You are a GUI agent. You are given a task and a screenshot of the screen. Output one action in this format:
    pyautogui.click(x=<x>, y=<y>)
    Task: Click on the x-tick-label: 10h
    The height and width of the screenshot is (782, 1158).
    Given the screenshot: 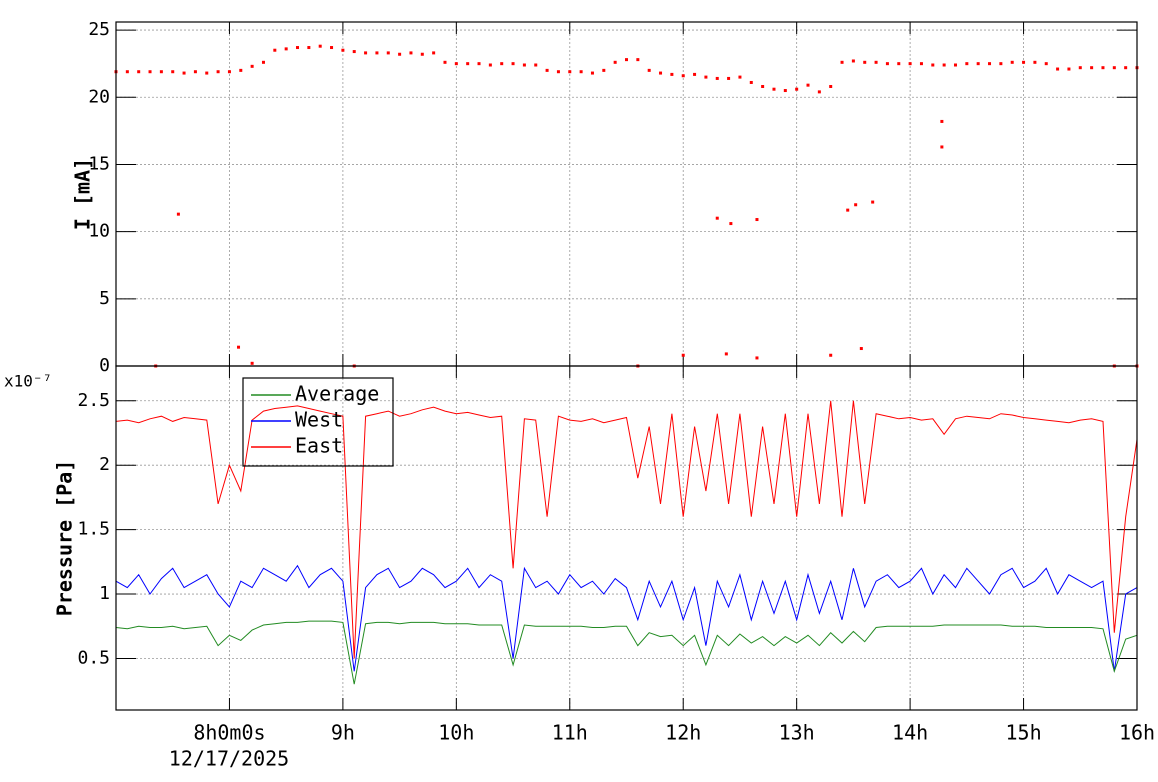 What is the action you would take?
    pyautogui.click(x=456, y=733)
    